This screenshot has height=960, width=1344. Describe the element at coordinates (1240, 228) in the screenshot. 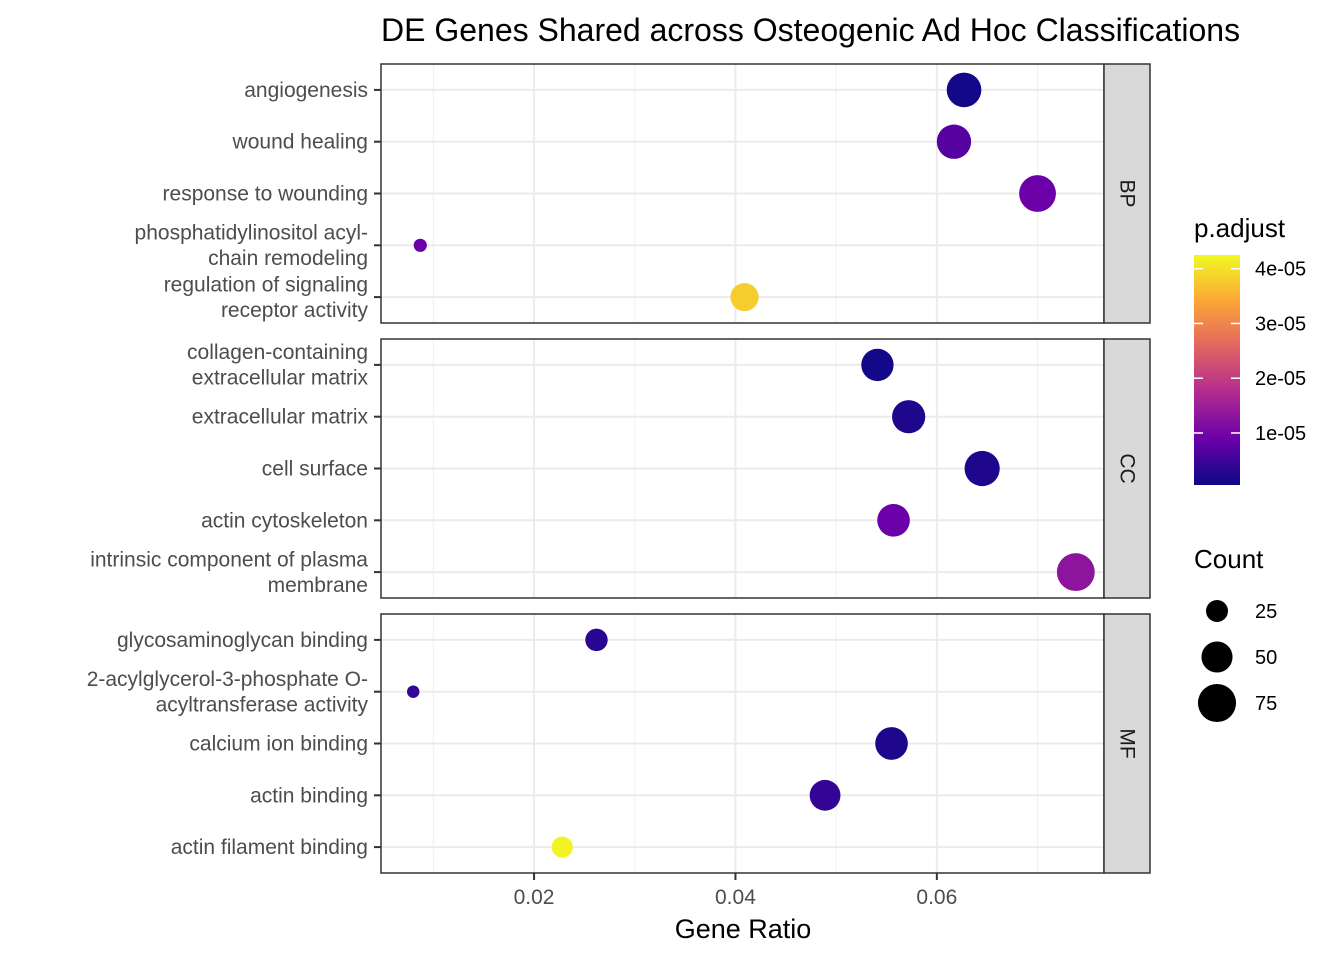

I see `p-adjust-legend-title: p.adjust` at that location.